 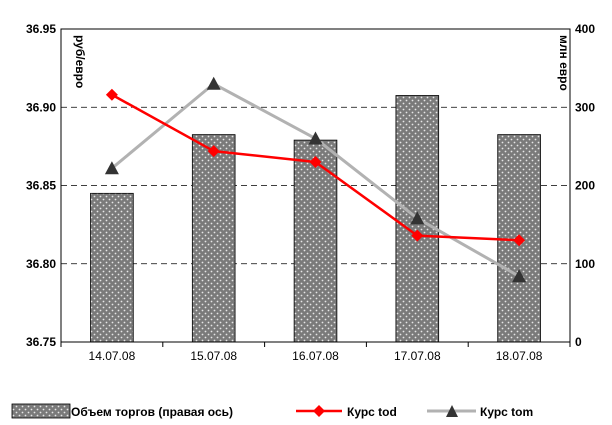 I want to click on right-tick-label: 300, so click(x=585, y=107).